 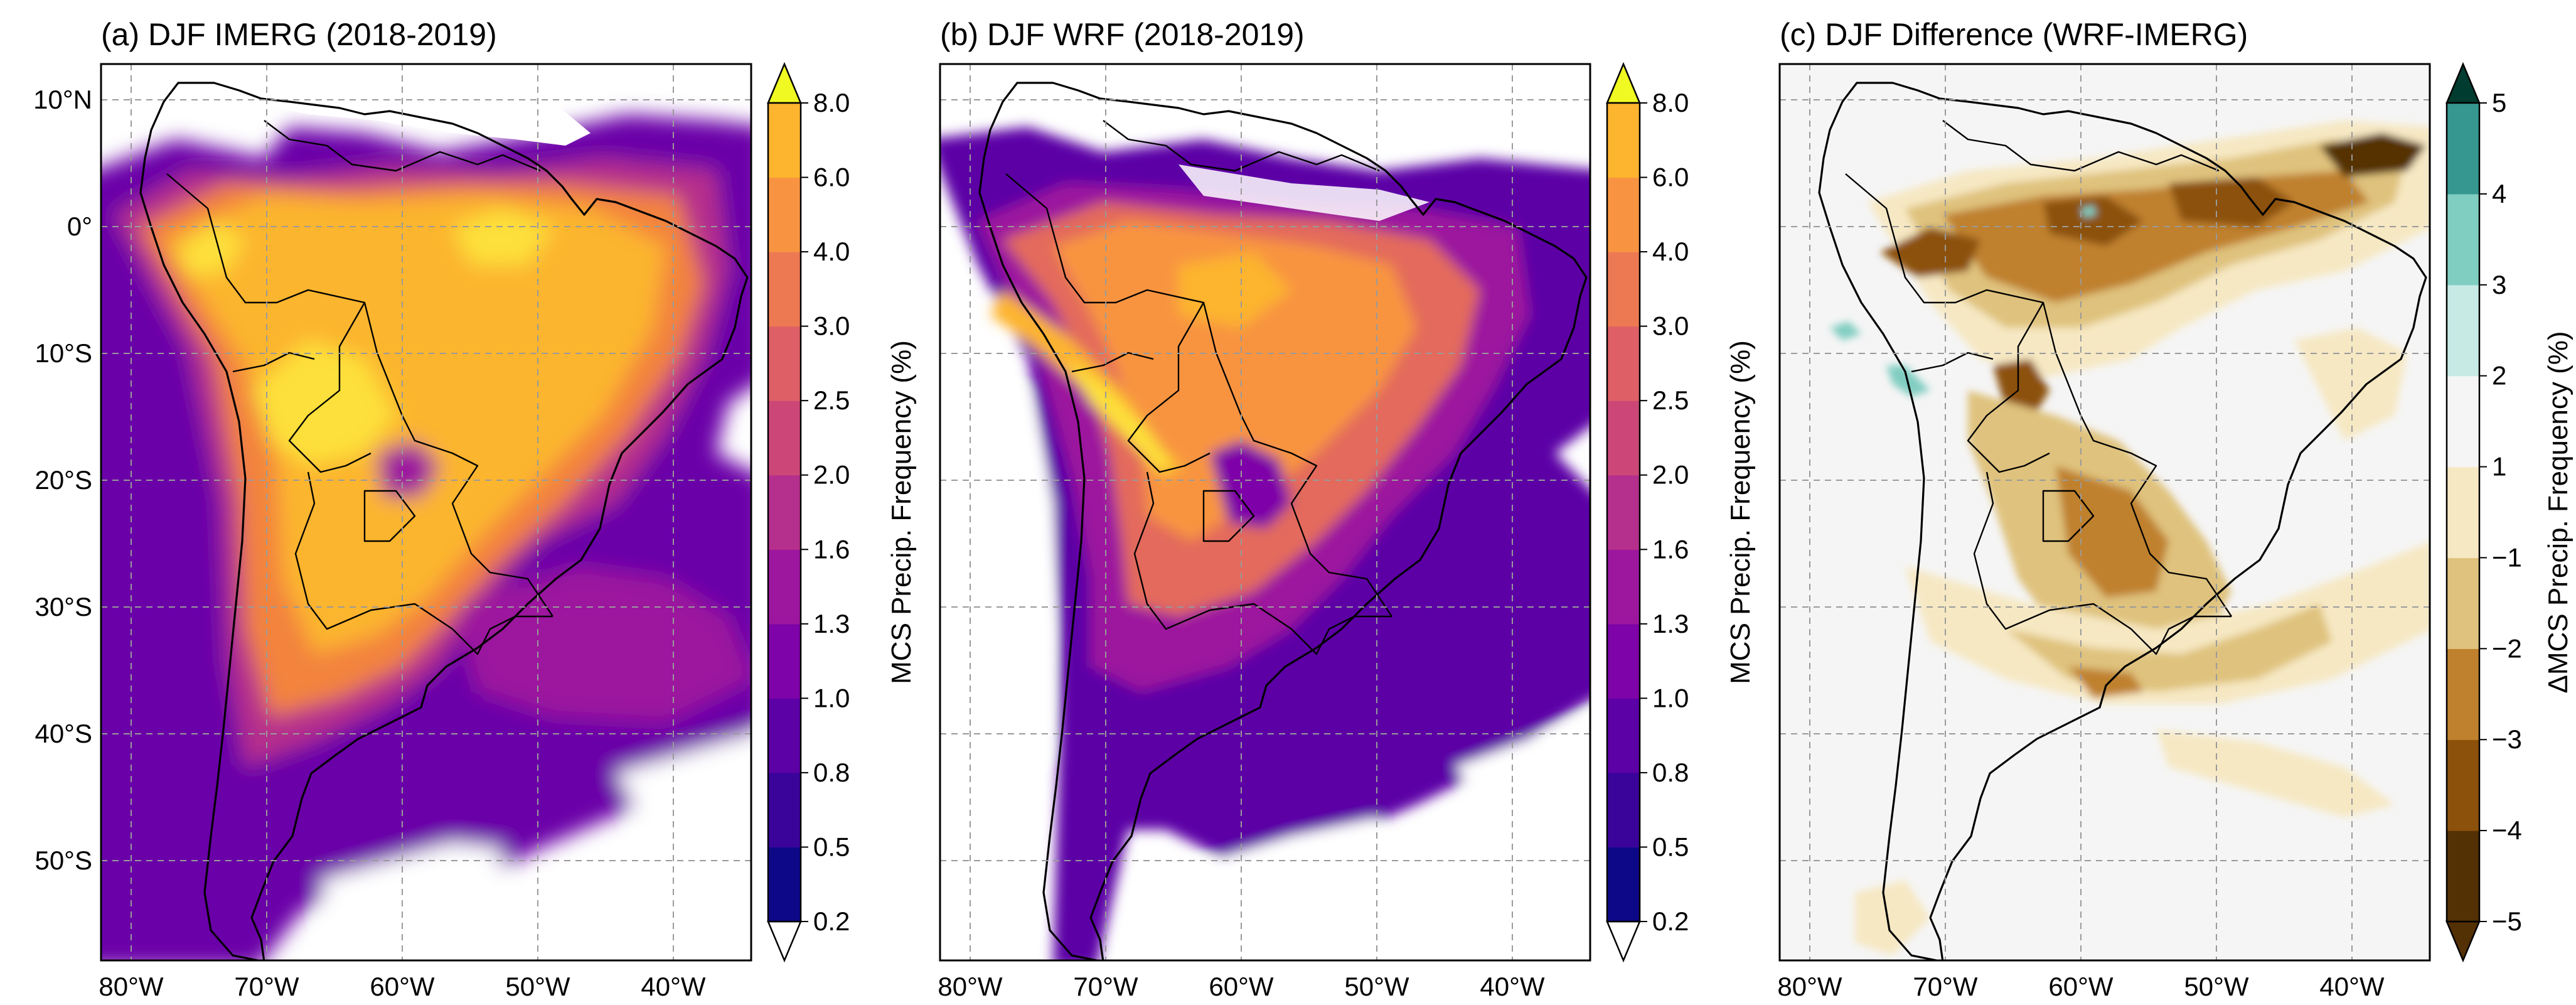 I want to click on lat-label: 10°N, so click(x=62, y=99).